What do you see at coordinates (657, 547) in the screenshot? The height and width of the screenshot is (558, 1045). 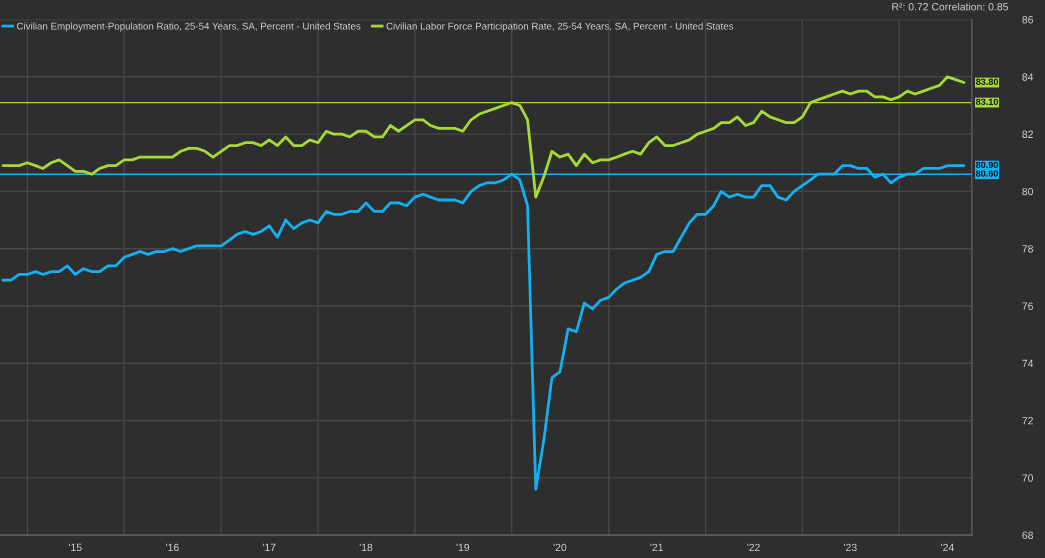 I see `x-tick-label: '21` at bounding box center [657, 547].